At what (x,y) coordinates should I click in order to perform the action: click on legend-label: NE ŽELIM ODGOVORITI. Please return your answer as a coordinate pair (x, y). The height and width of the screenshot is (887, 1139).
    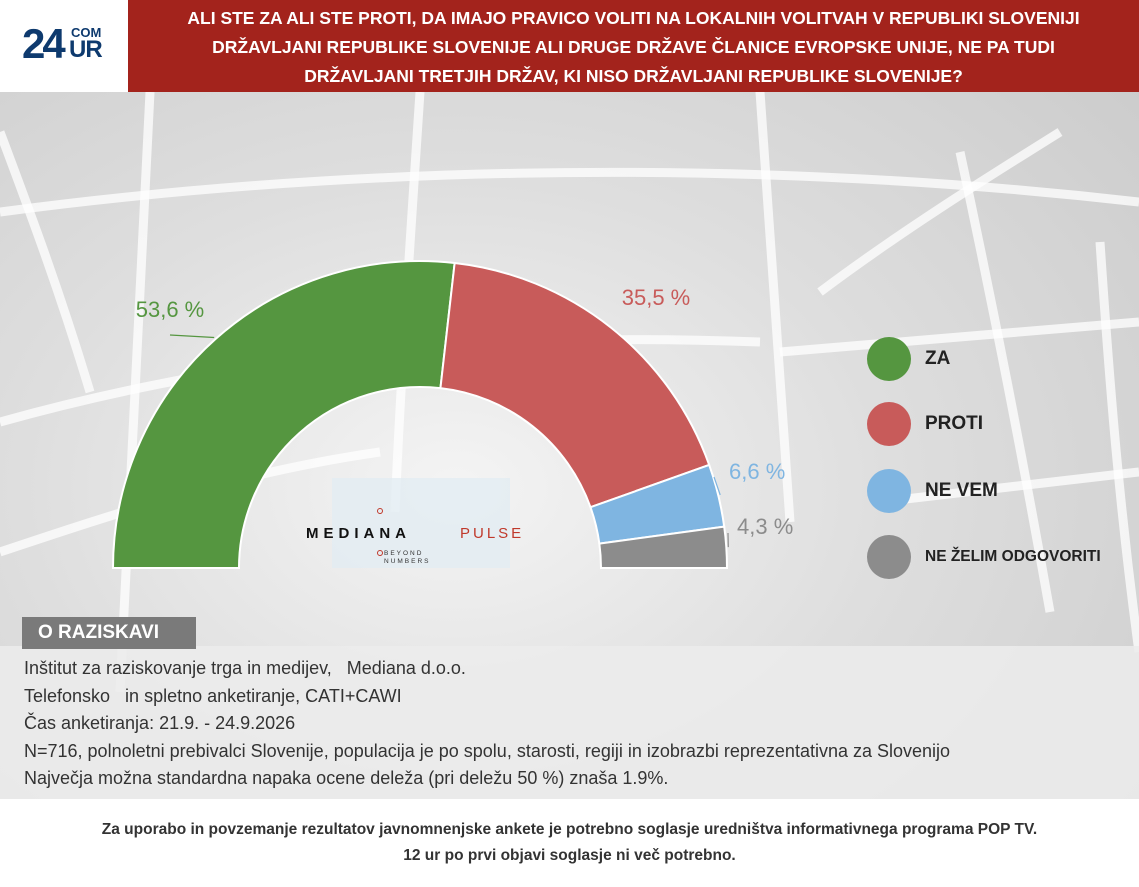
    Looking at the image, I should click on (1013, 556).